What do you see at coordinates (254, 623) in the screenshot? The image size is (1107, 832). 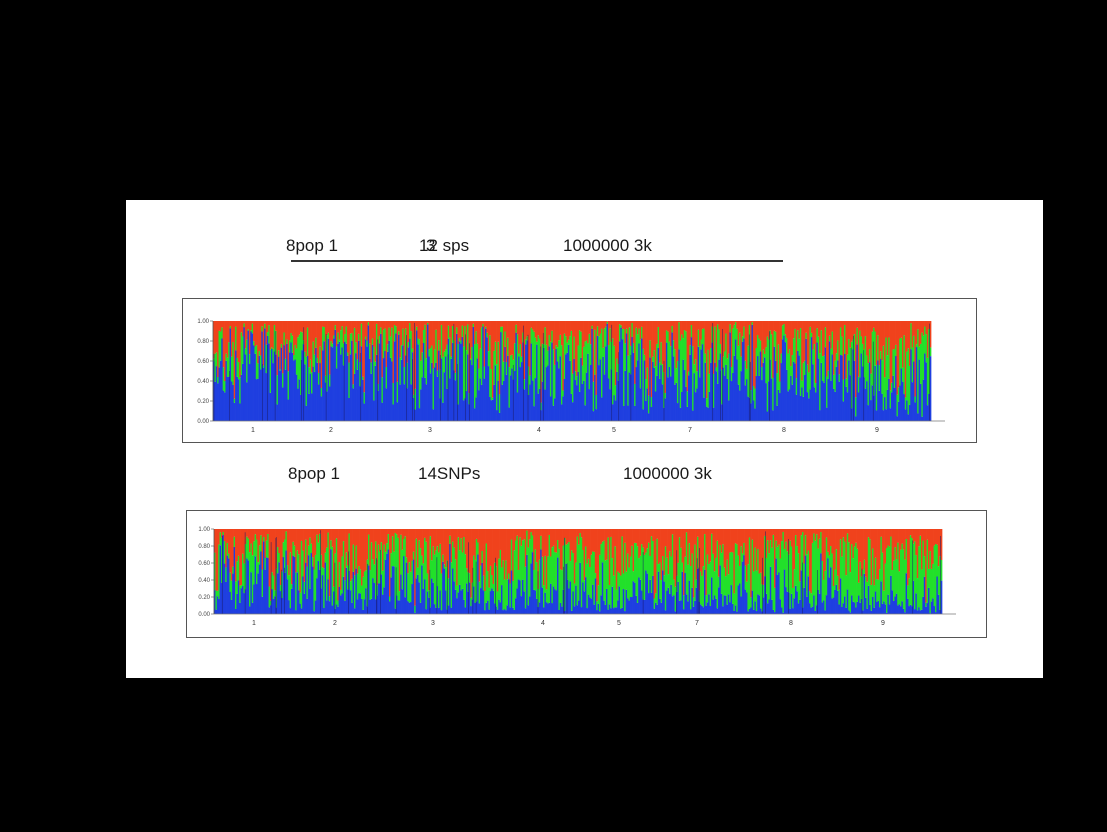 I see `population-label: 1` at bounding box center [254, 623].